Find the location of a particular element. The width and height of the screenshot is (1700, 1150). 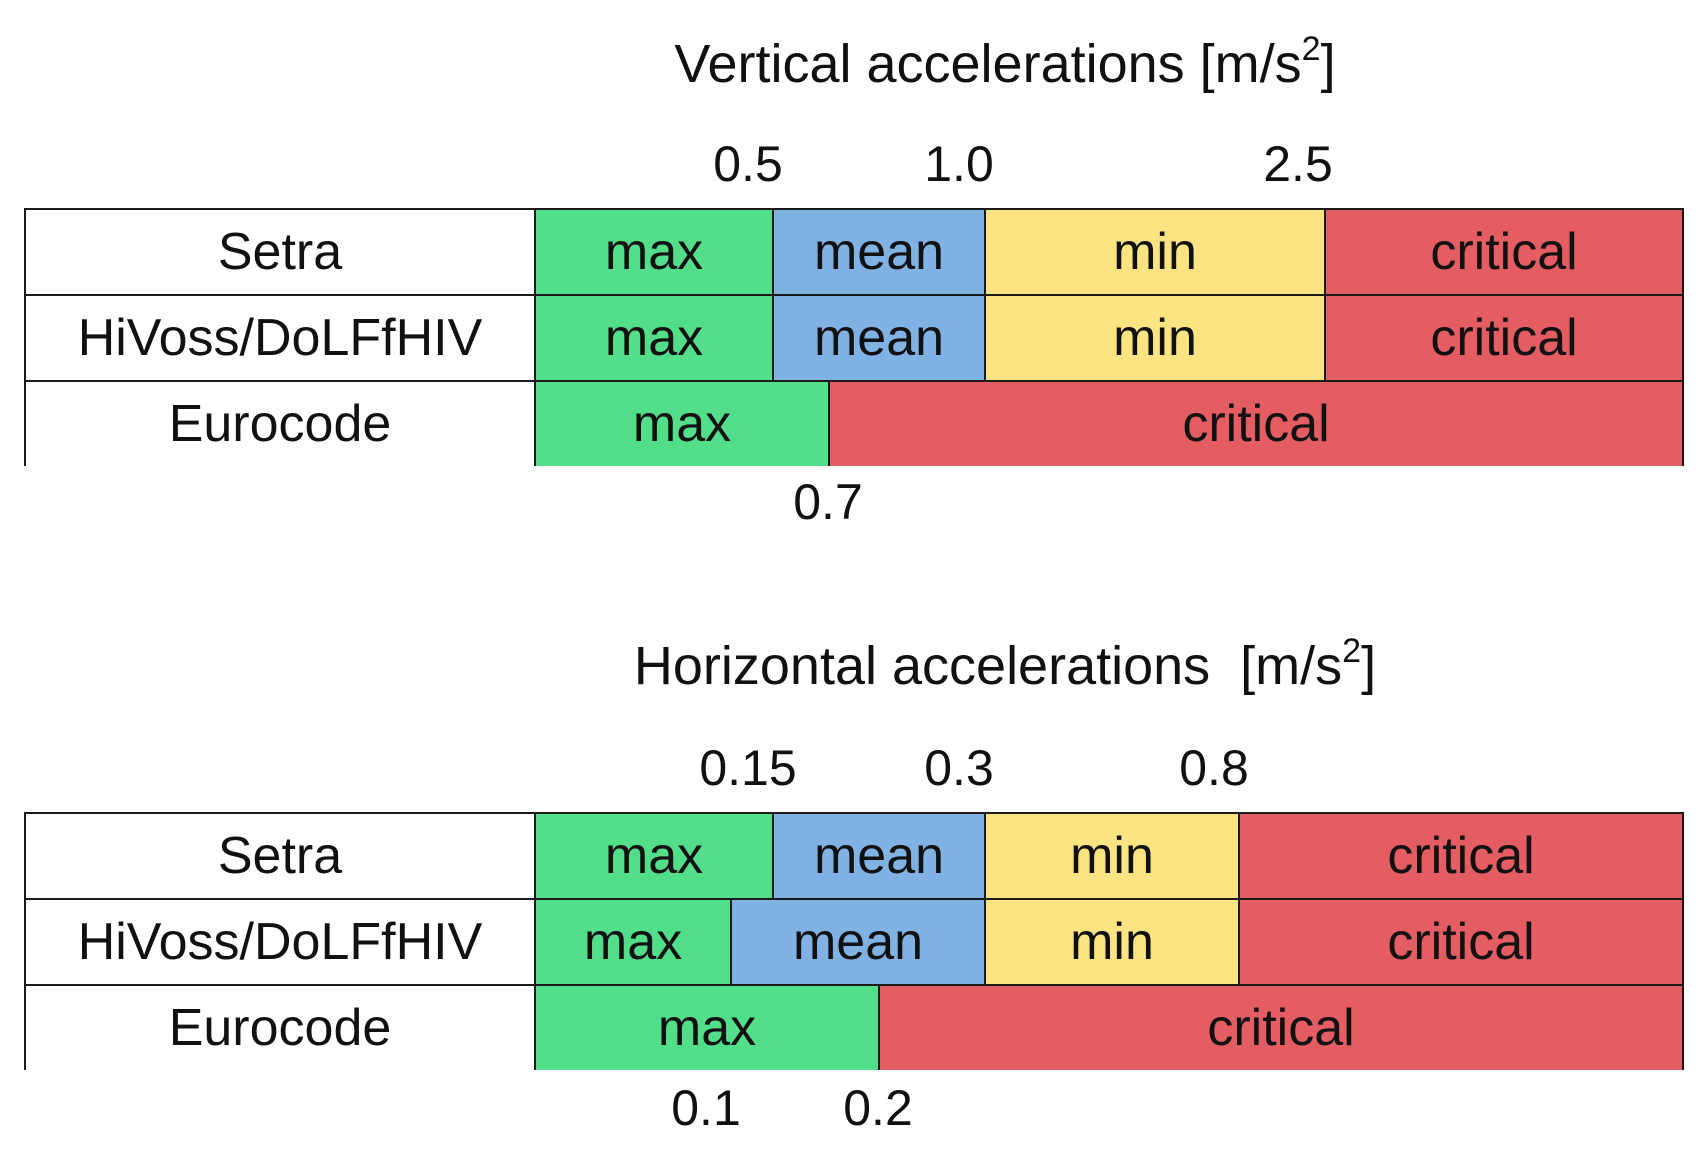

horizontal-tick-0.1: 0.1 is located at coordinates (706, 1108).